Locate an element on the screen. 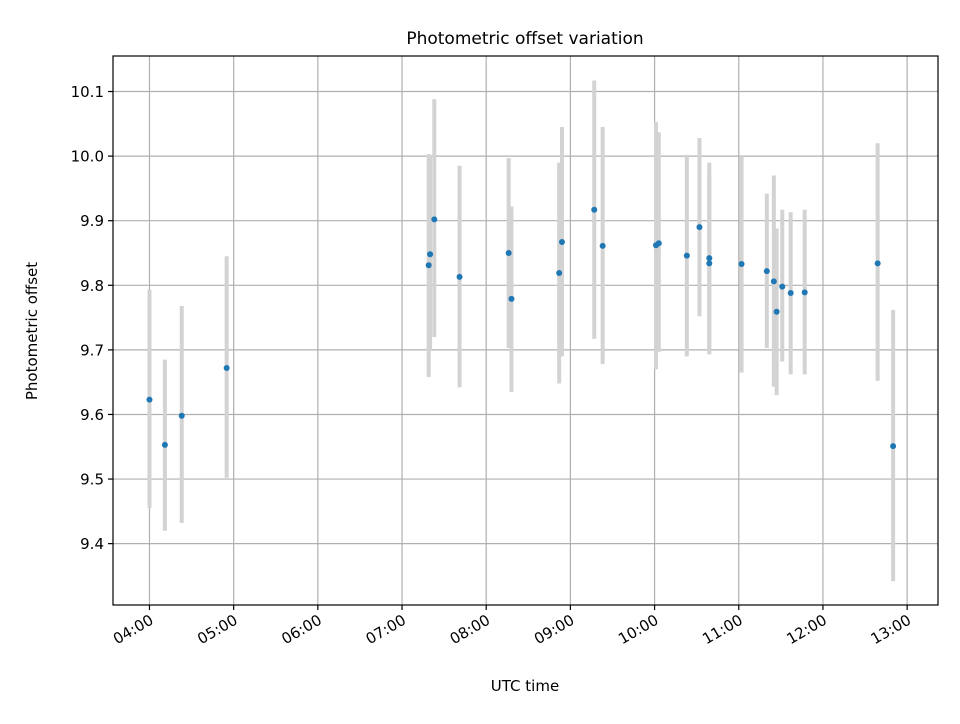 The image size is (960, 724). y-tick-label: 10.0 is located at coordinates (87, 157).